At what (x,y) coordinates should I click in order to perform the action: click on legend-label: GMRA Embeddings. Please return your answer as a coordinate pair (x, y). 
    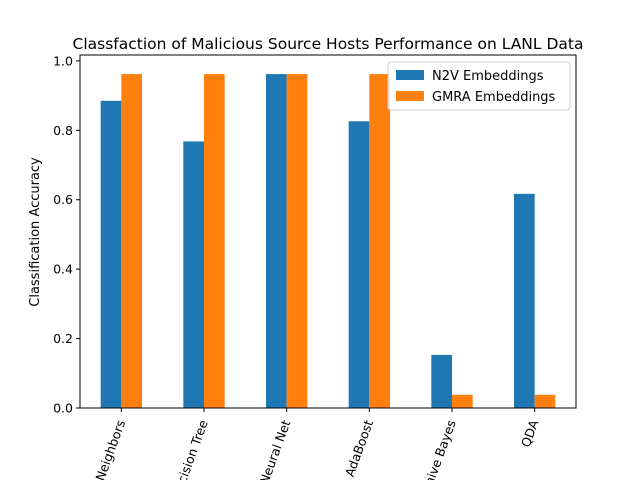
    Looking at the image, I should click on (494, 97).